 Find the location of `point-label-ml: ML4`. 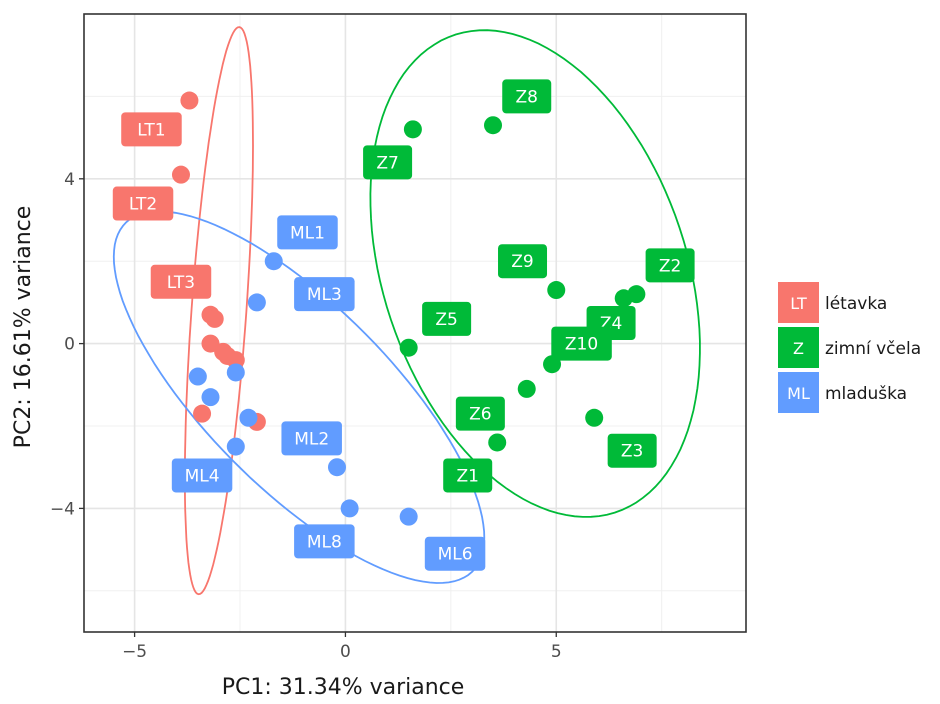

point-label-ml: ML4 is located at coordinates (202, 475).